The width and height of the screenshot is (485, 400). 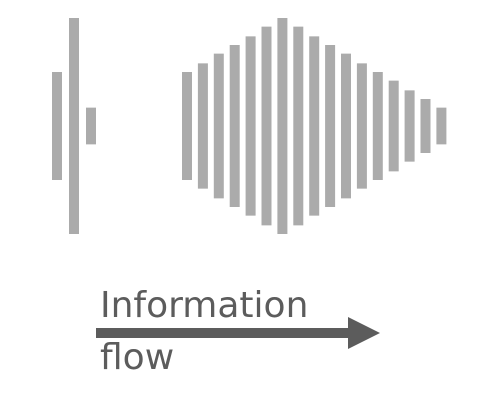 What do you see at coordinates (238, 333) in the screenshot?
I see `flow-arrow-icon` at bounding box center [238, 333].